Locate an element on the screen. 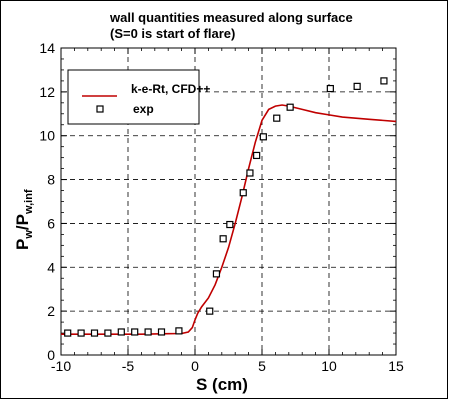  legend-label-cfd: k-e-Rt, CFD++ is located at coordinates (170, 89).